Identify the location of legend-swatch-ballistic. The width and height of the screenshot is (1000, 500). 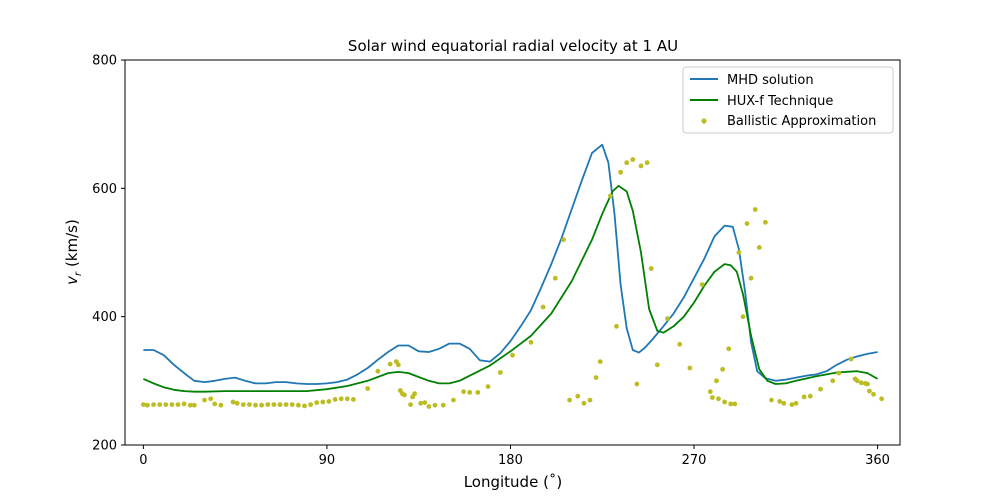
(704, 121).